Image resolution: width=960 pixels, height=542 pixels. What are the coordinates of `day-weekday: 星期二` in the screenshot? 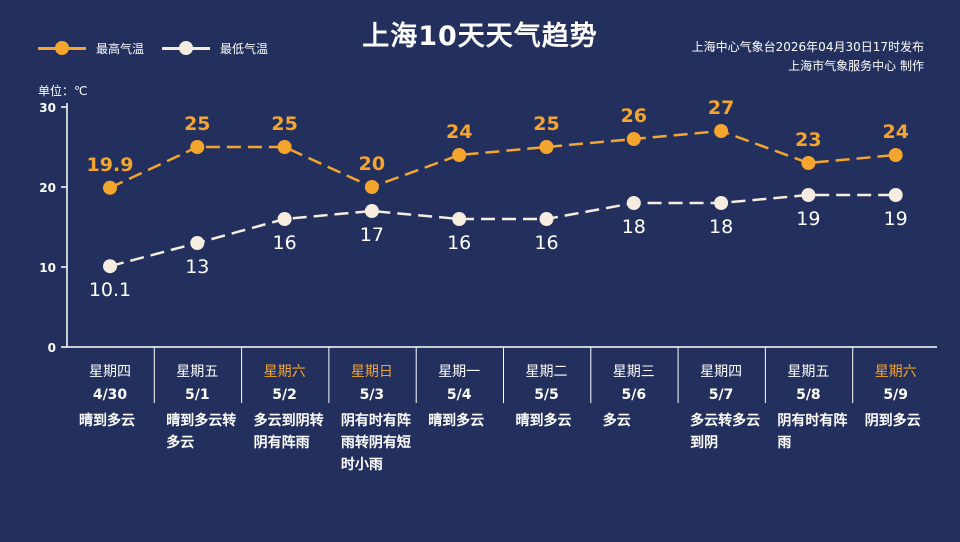 It's located at (546, 372).